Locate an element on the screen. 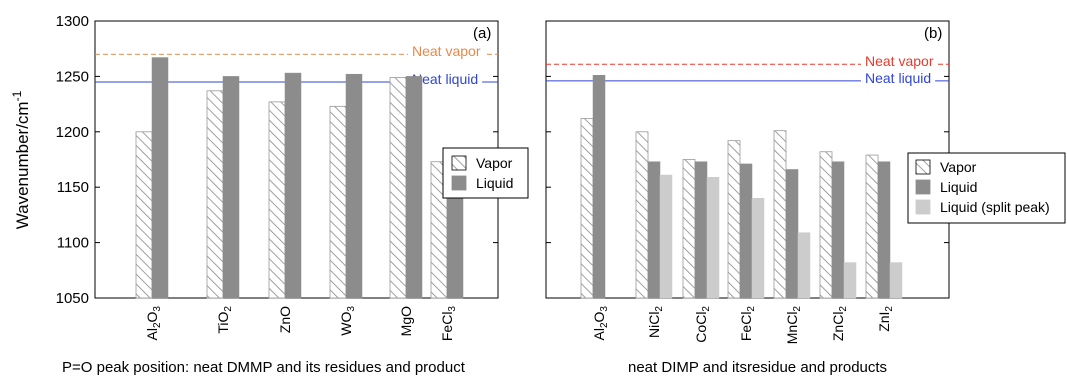 The image size is (1067, 378). category-text: ZnO is located at coordinates (285, 319).